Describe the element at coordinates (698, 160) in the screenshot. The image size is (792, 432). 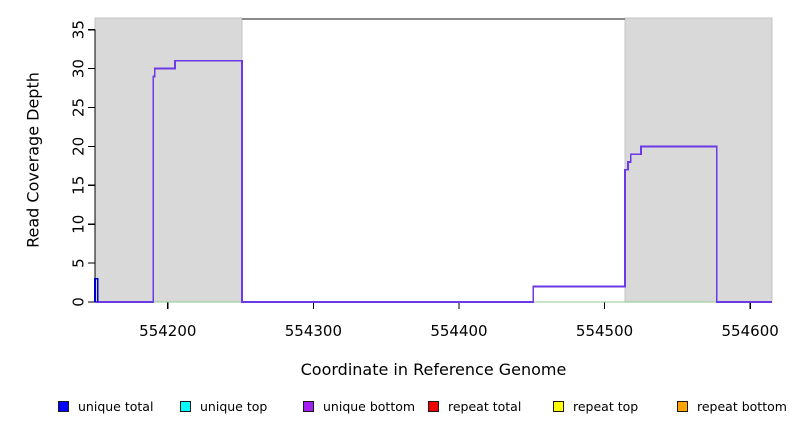
I see `right-repeat-region` at that location.